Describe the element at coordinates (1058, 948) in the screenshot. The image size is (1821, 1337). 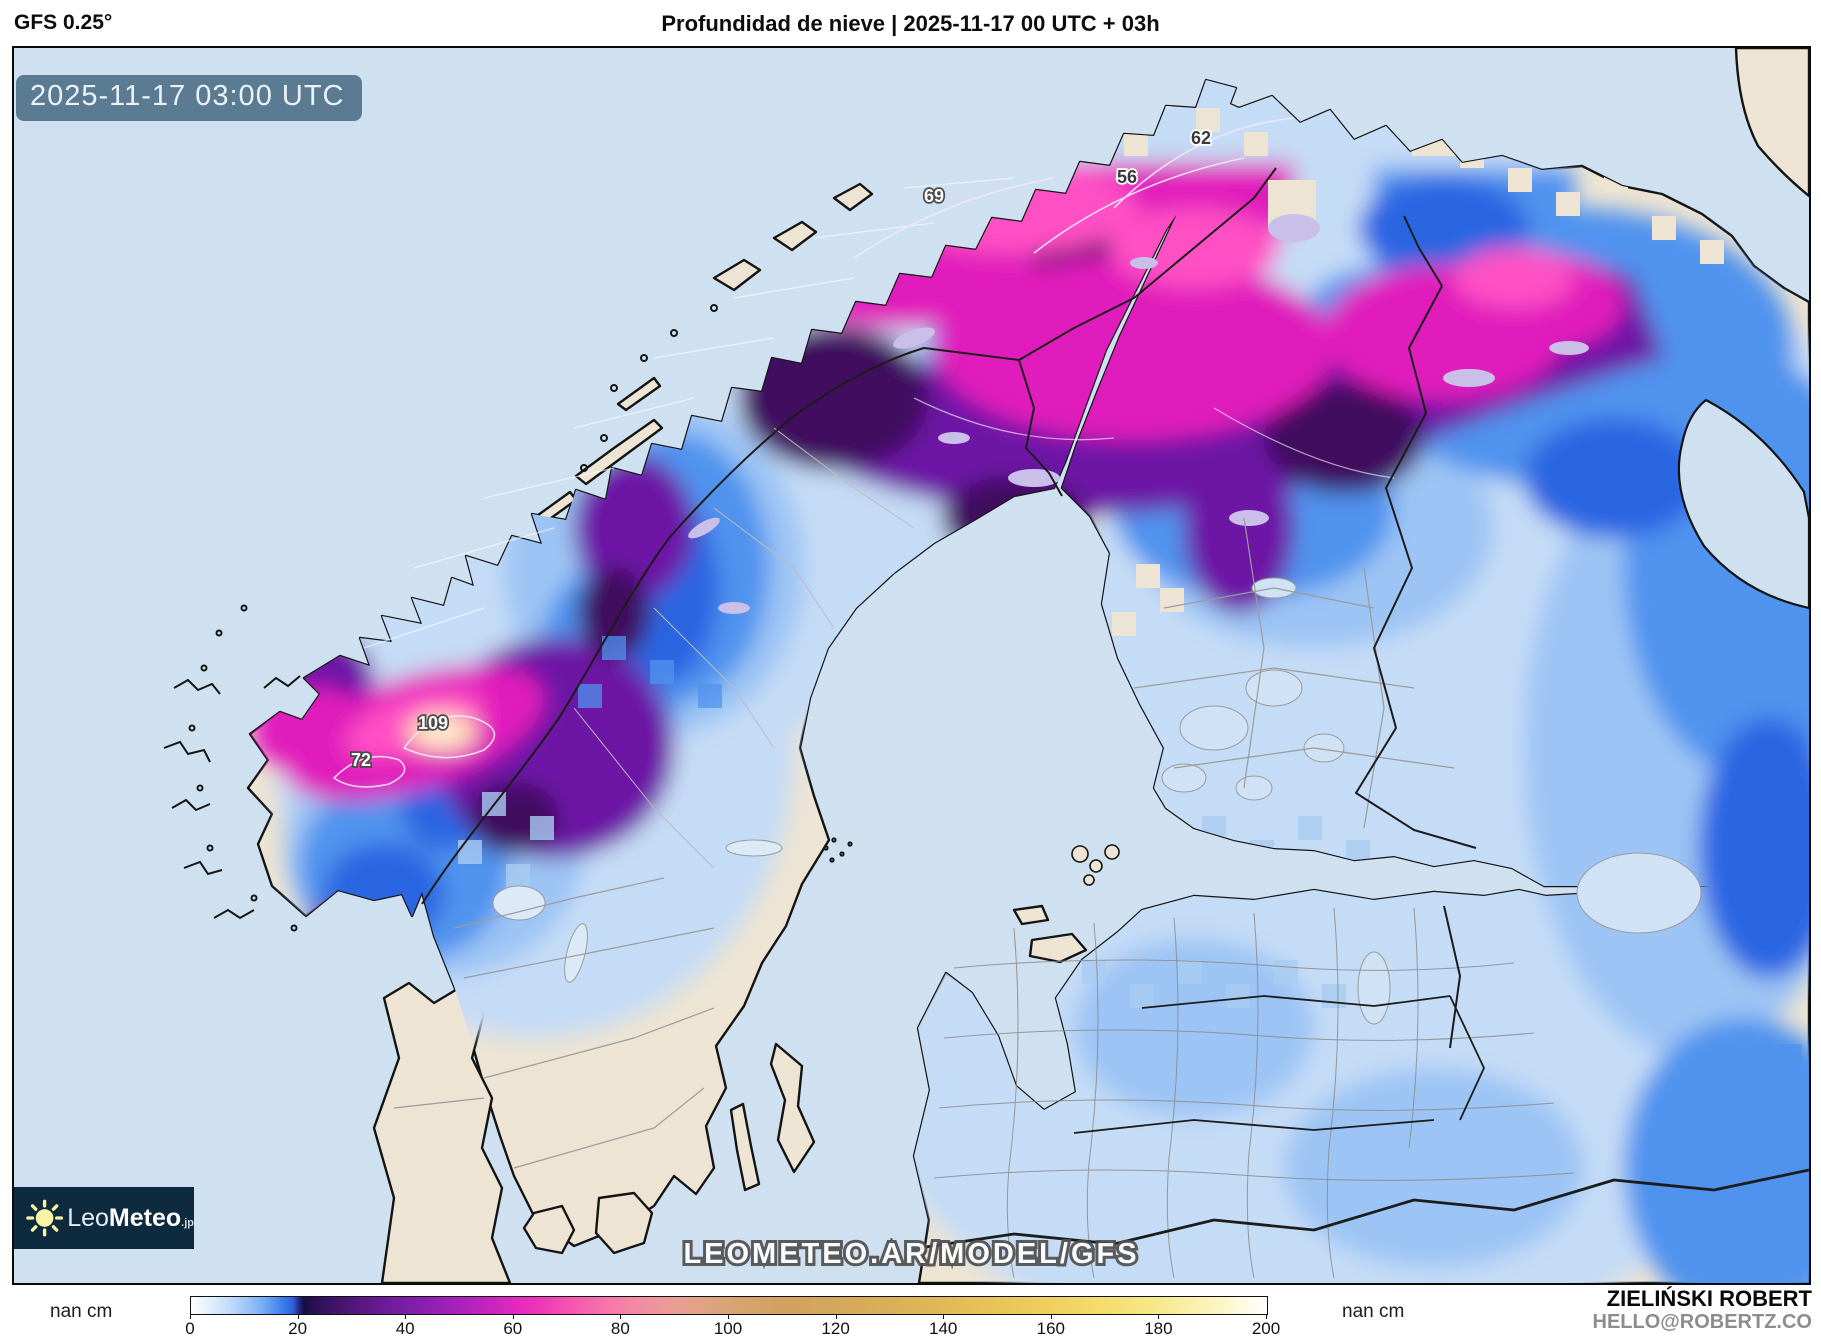
I see `island-saaremaa` at that location.